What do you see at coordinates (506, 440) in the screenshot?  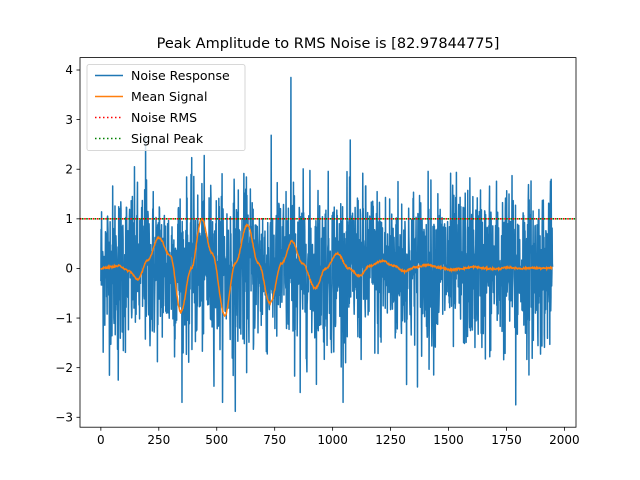 I see `x-tick-label: 1750` at bounding box center [506, 440].